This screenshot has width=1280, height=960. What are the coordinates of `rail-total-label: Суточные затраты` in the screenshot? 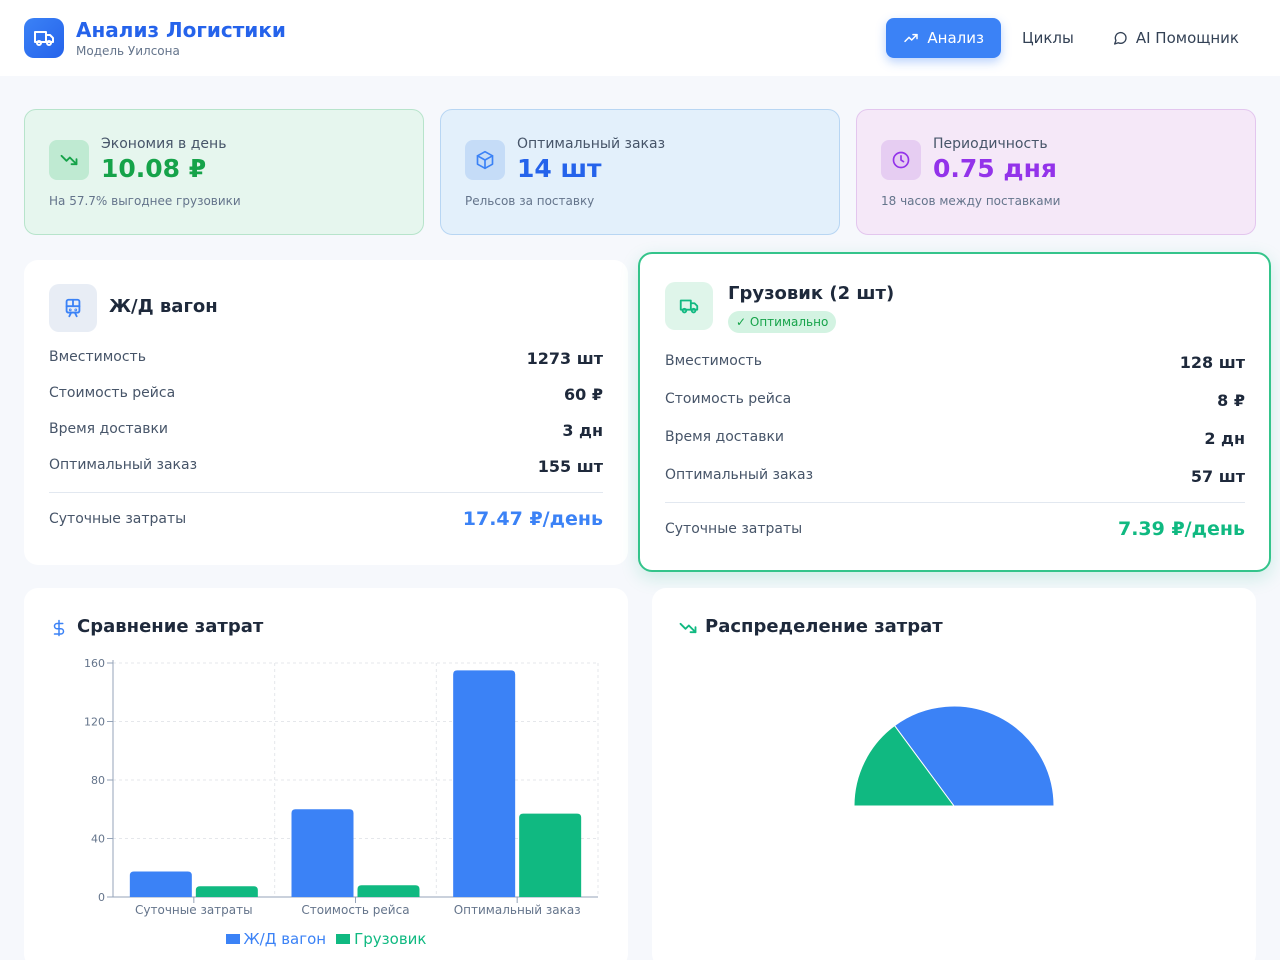 It's located at (118, 519).